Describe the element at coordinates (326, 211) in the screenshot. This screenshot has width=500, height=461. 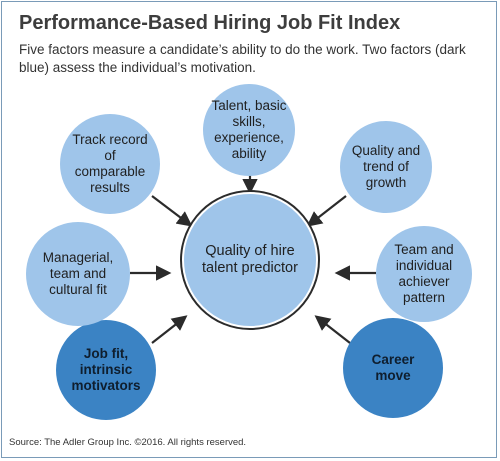
I see `arrow-growth` at that location.